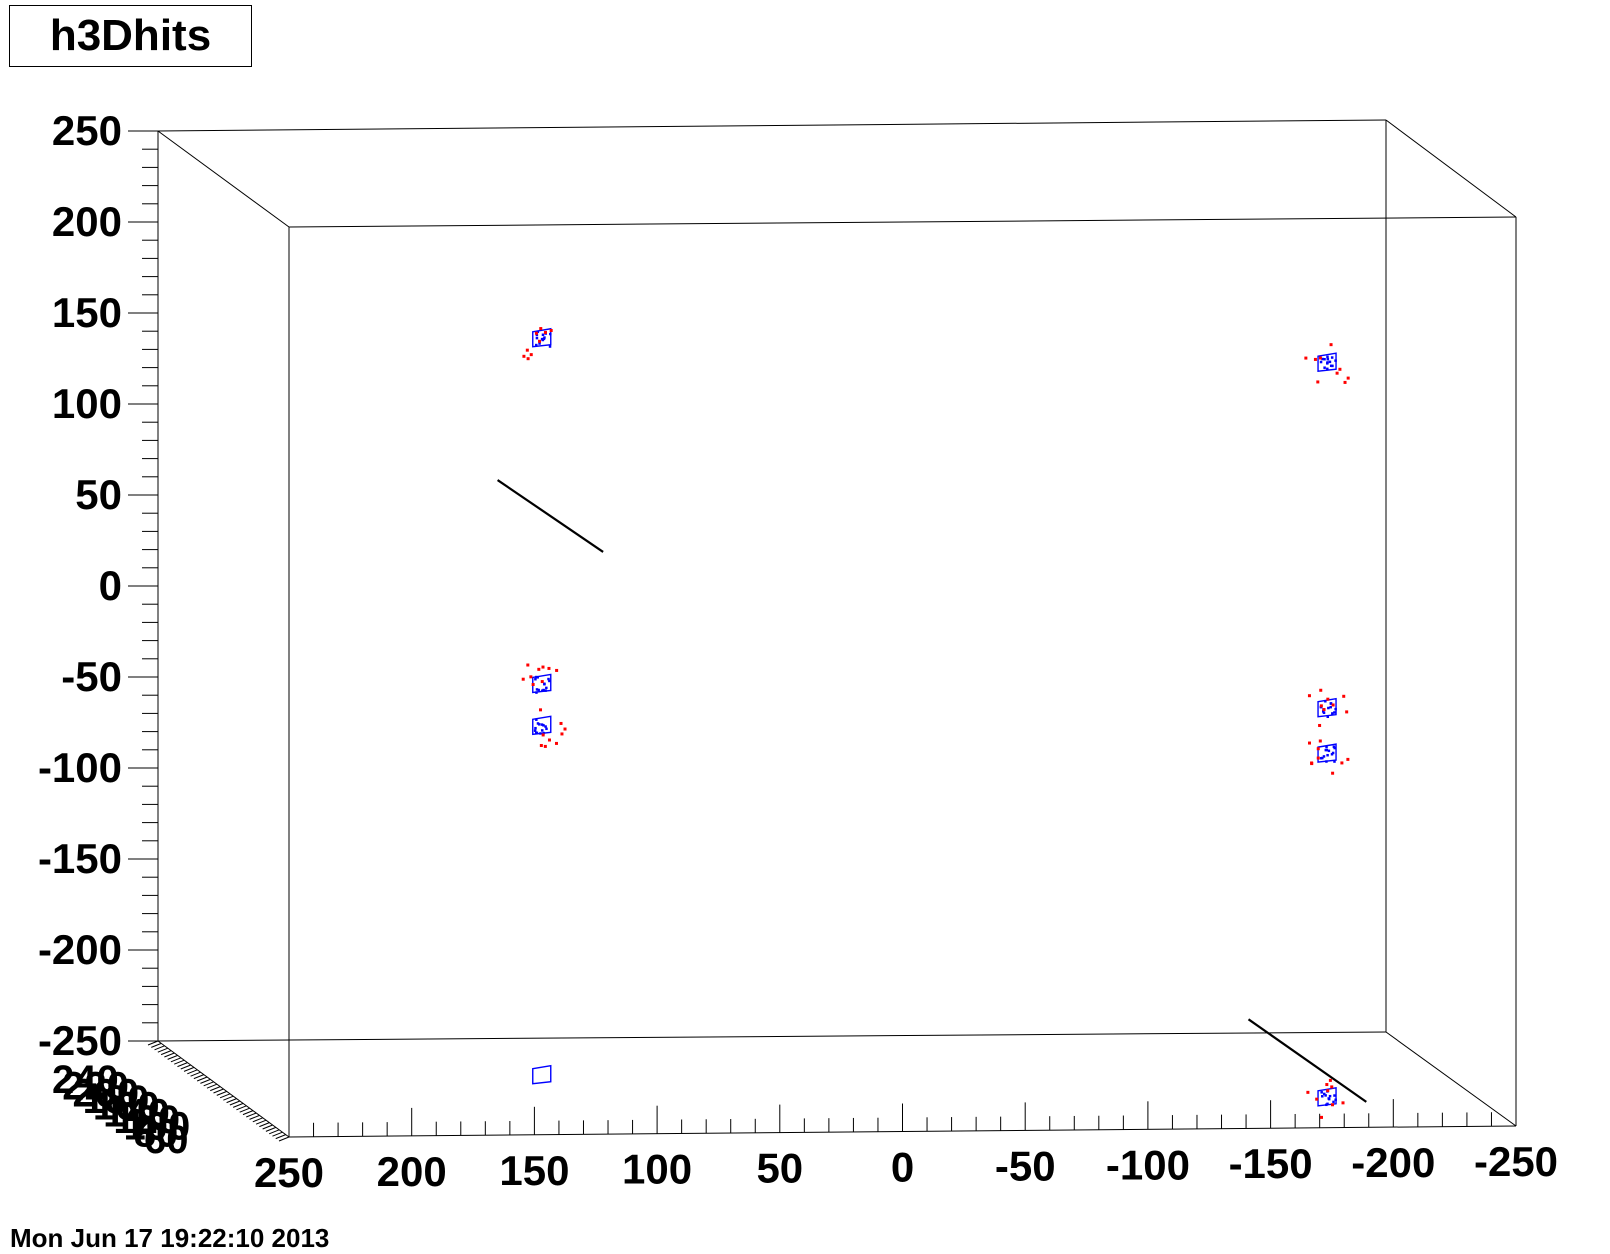 This screenshot has height=1254, width=1610. Describe the element at coordinates (902, 1167) in the screenshot. I see `x-tick-label: 0` at that location.